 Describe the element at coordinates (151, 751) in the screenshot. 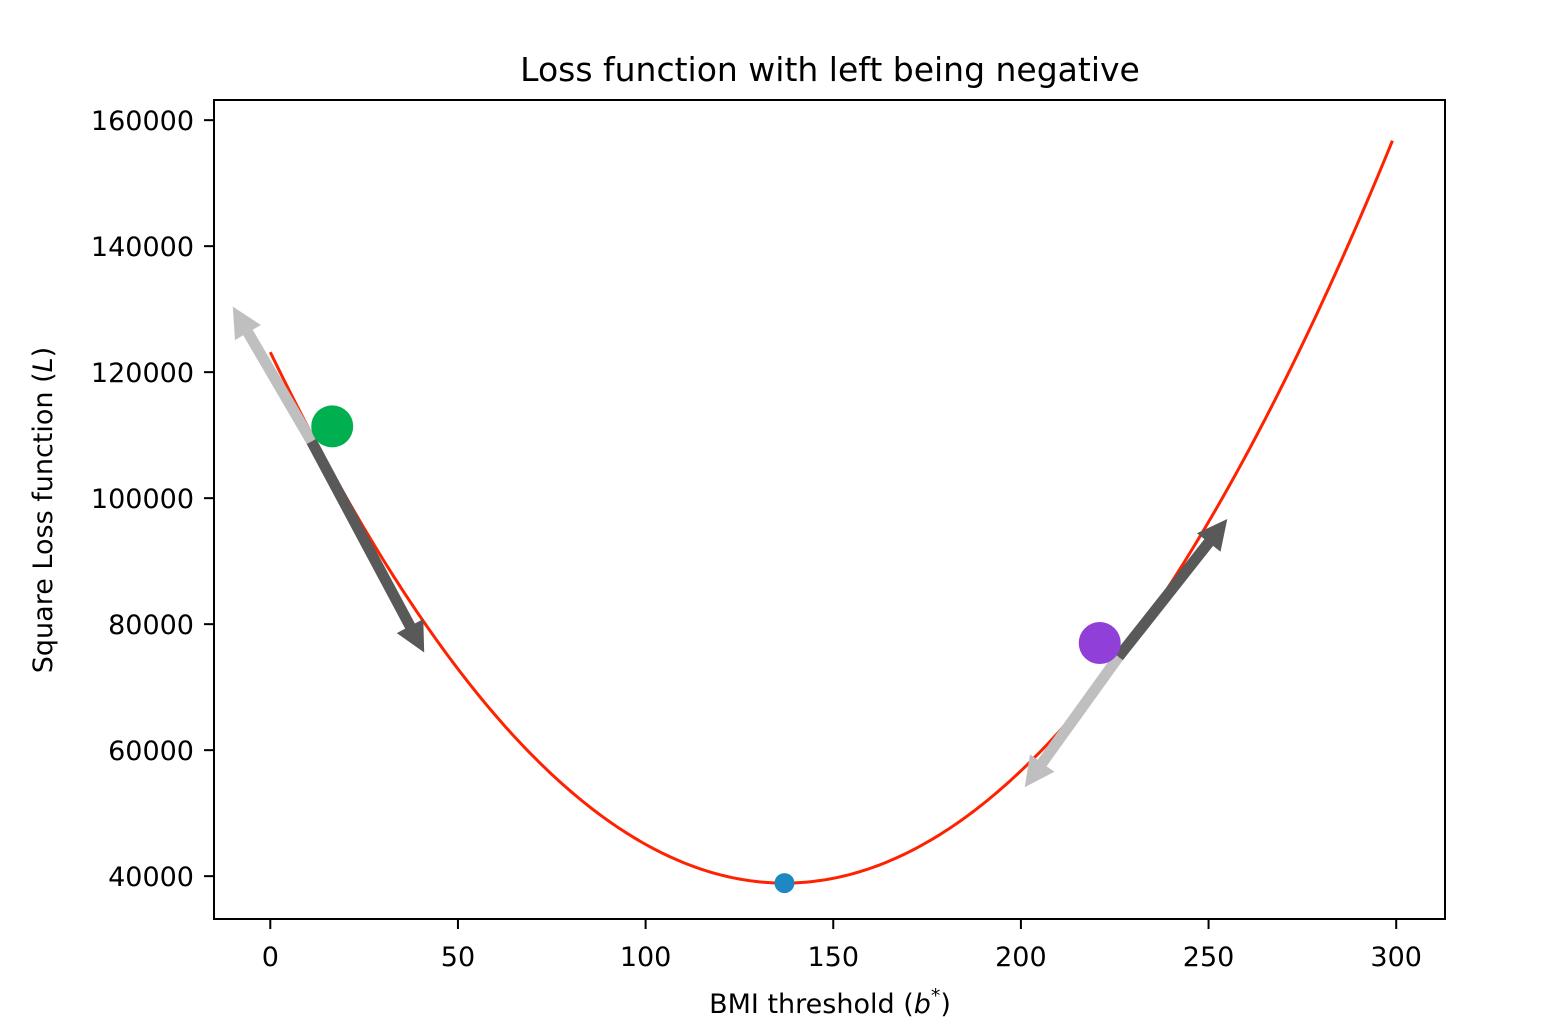

I see `y-tick-label: 60000` at that location.